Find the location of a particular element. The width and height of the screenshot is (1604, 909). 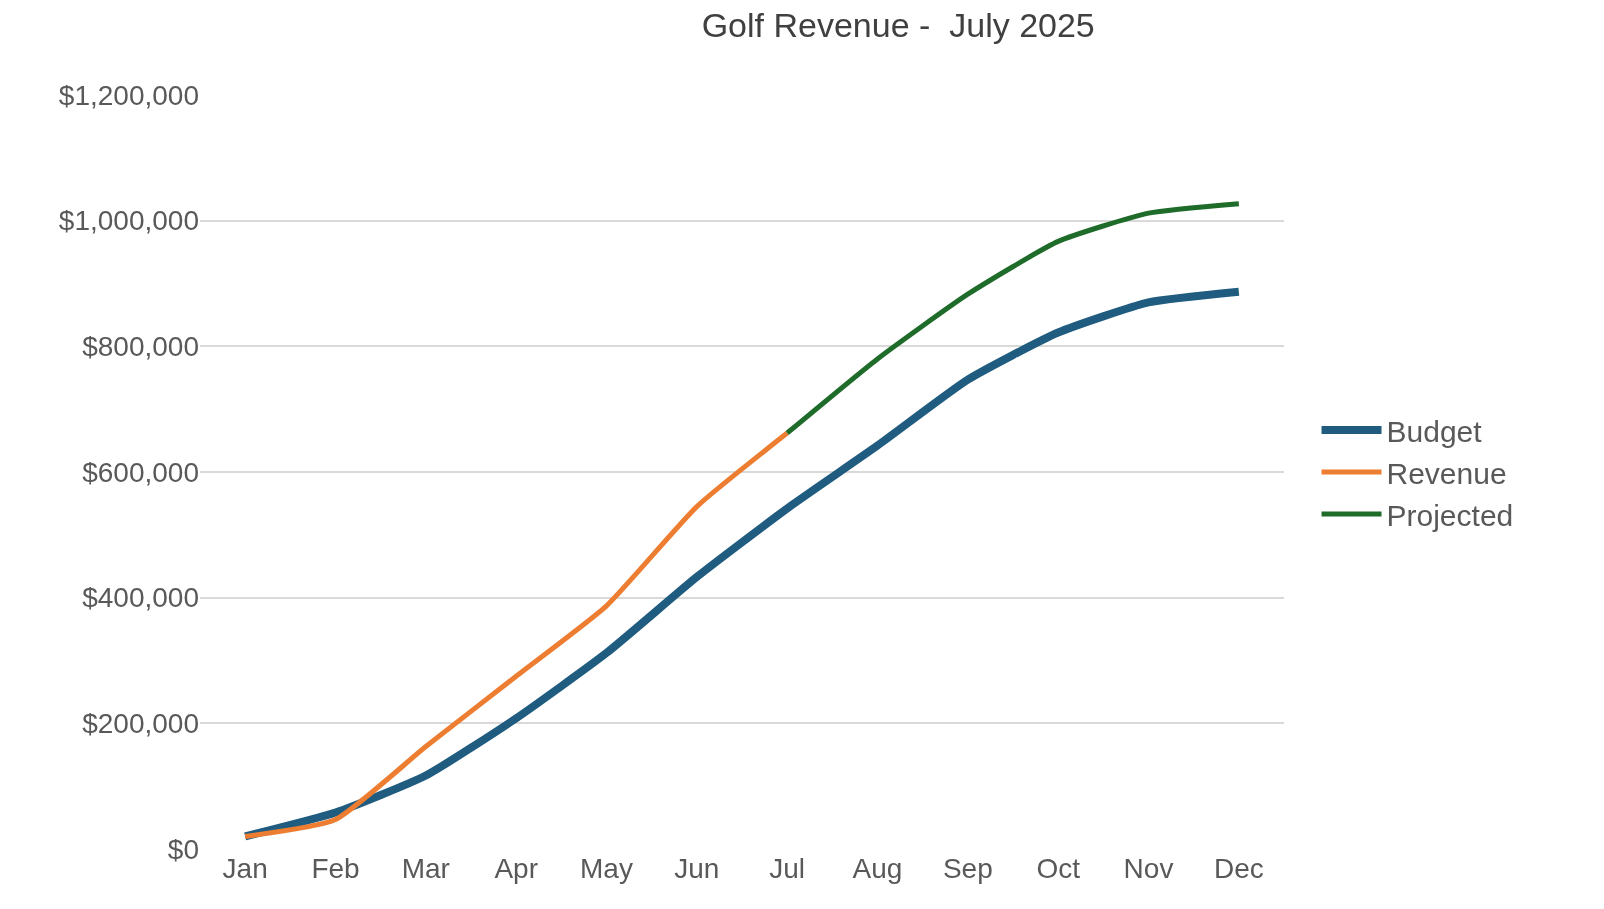

legend-label: Revenue is located at coordinates (1446, 473).